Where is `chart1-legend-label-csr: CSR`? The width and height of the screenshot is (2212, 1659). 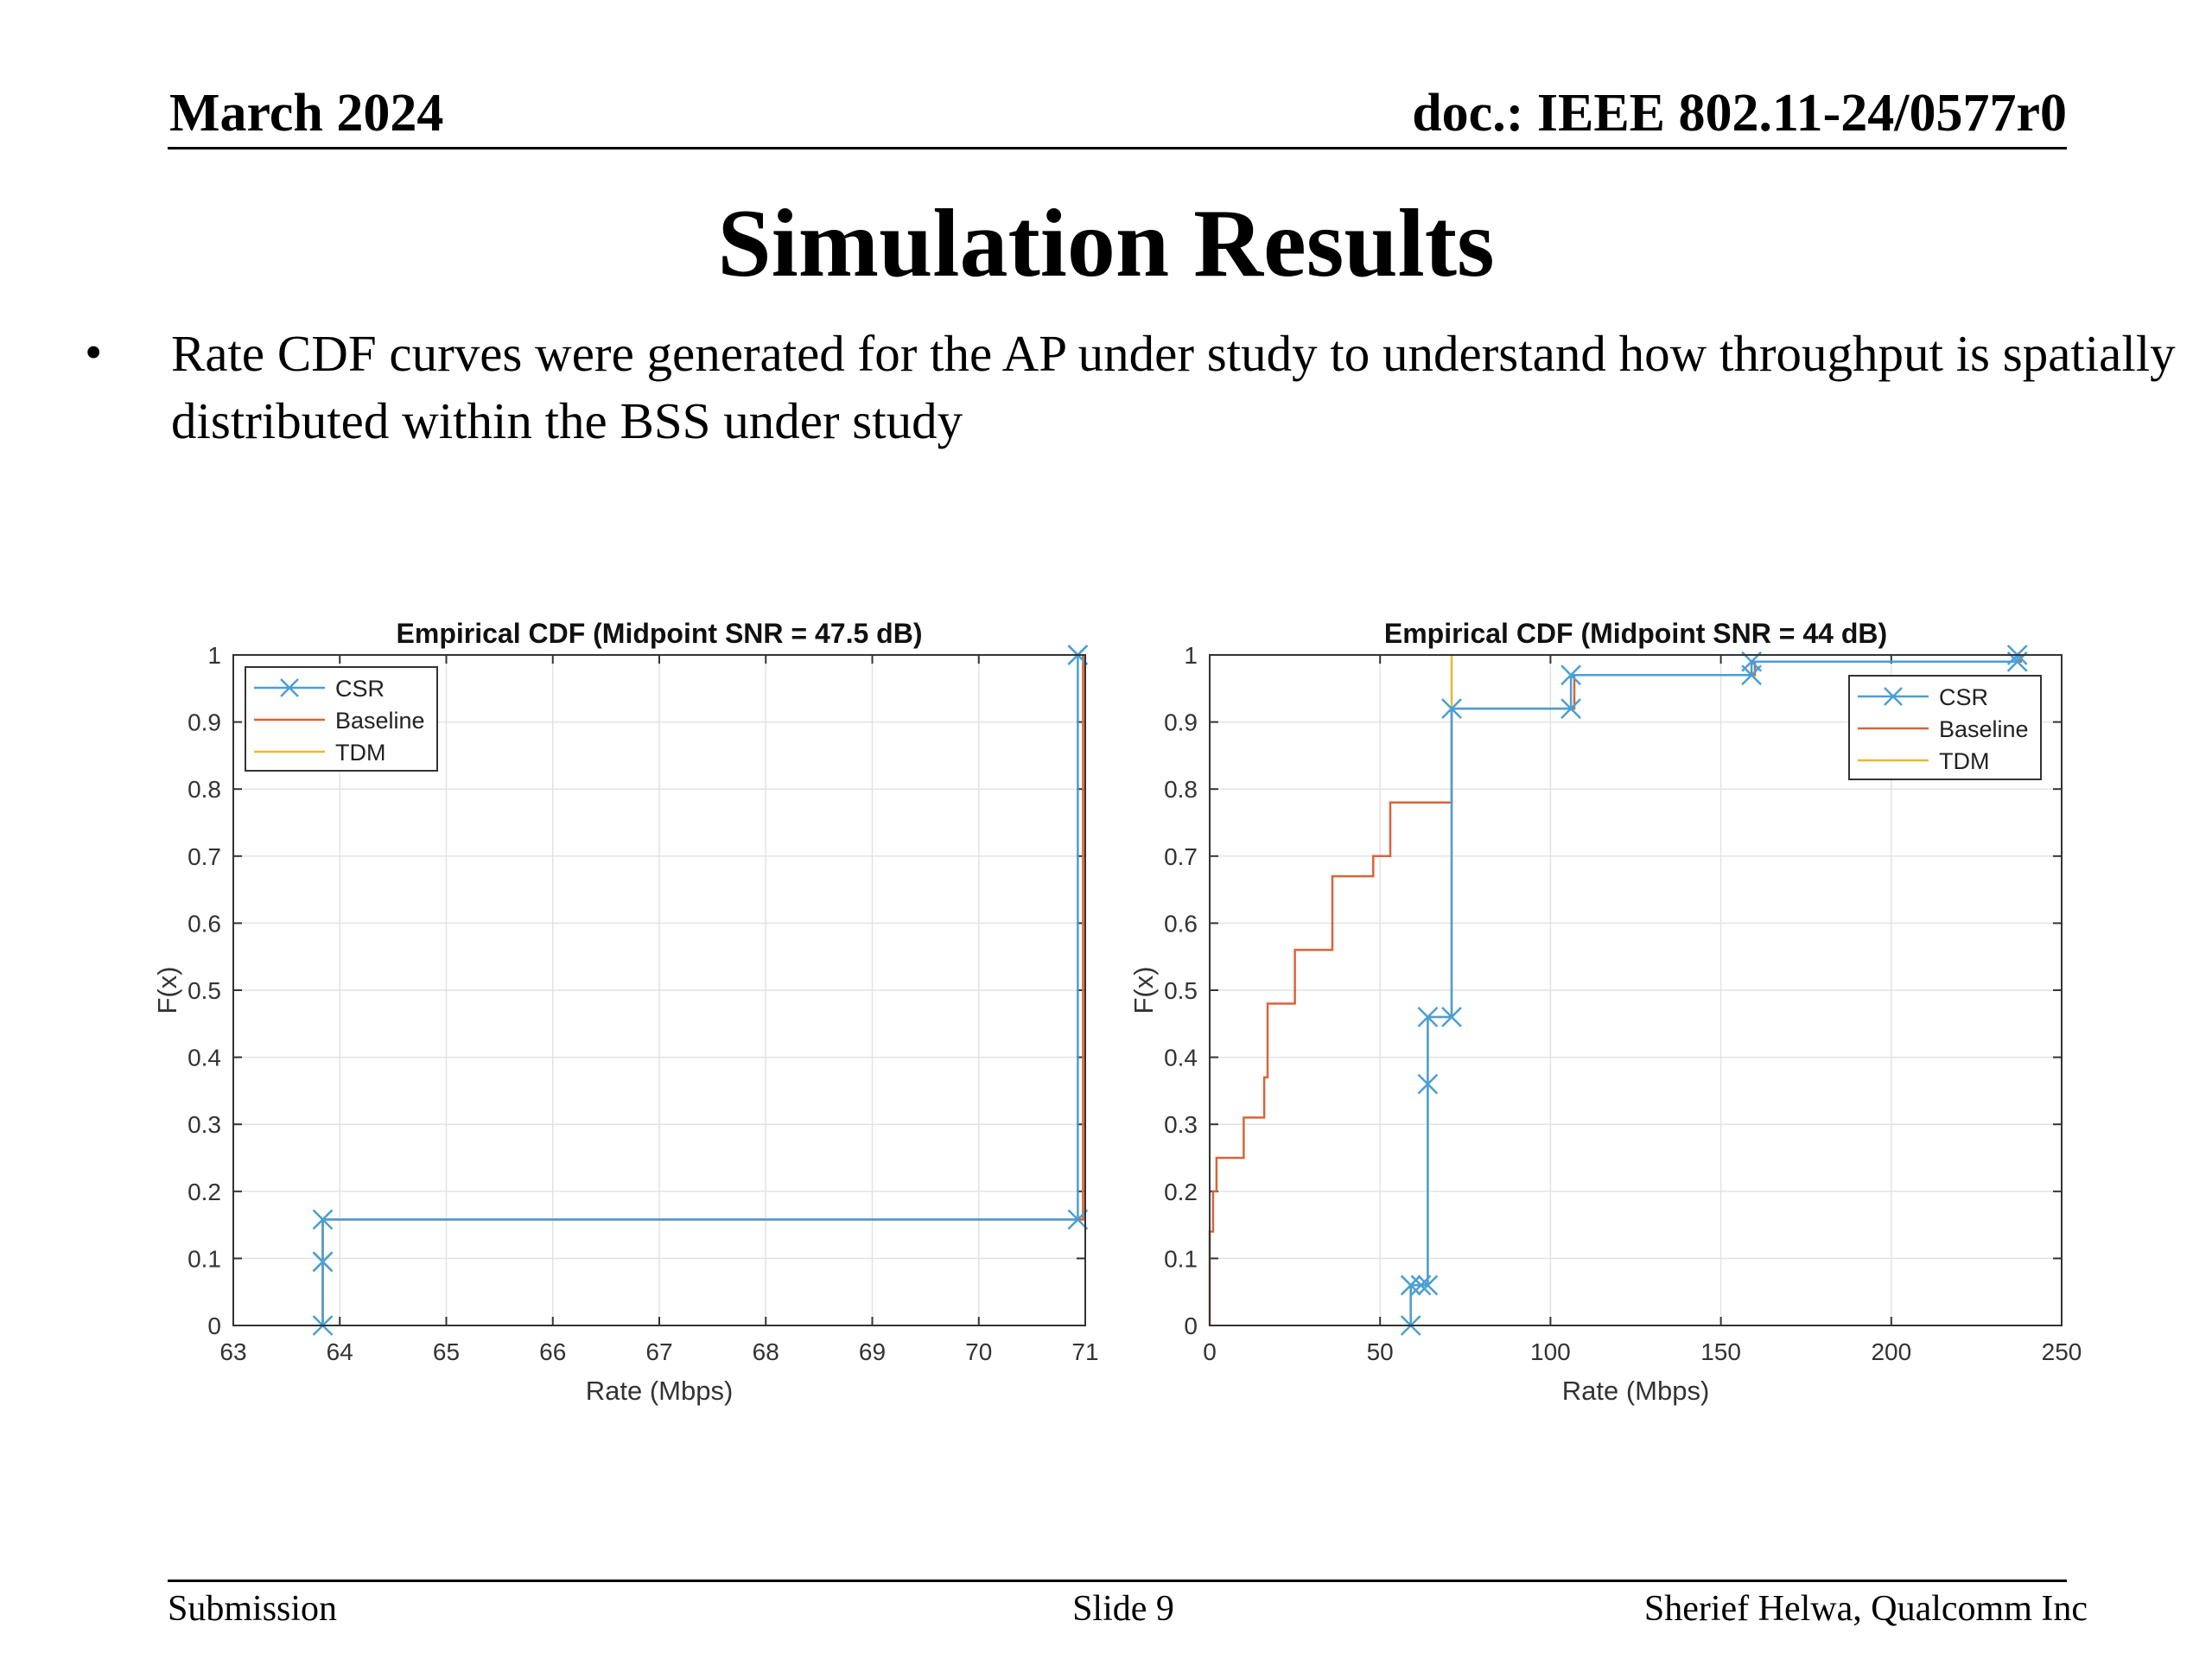
chart1-legend-label-csr: CSR is located at coordinates (1963, 697).